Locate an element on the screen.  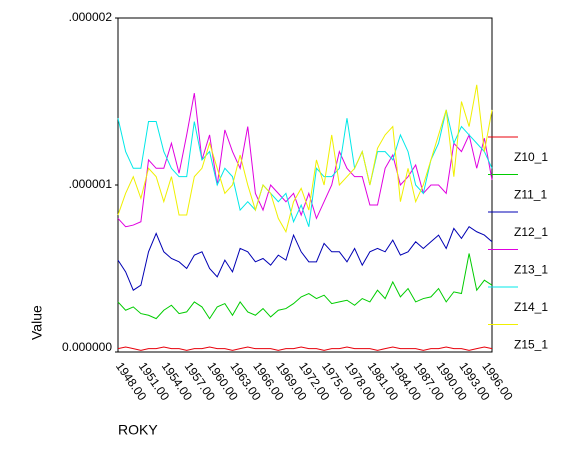
y-tick-label: 0.000000 is located at coordinates (87, 347).